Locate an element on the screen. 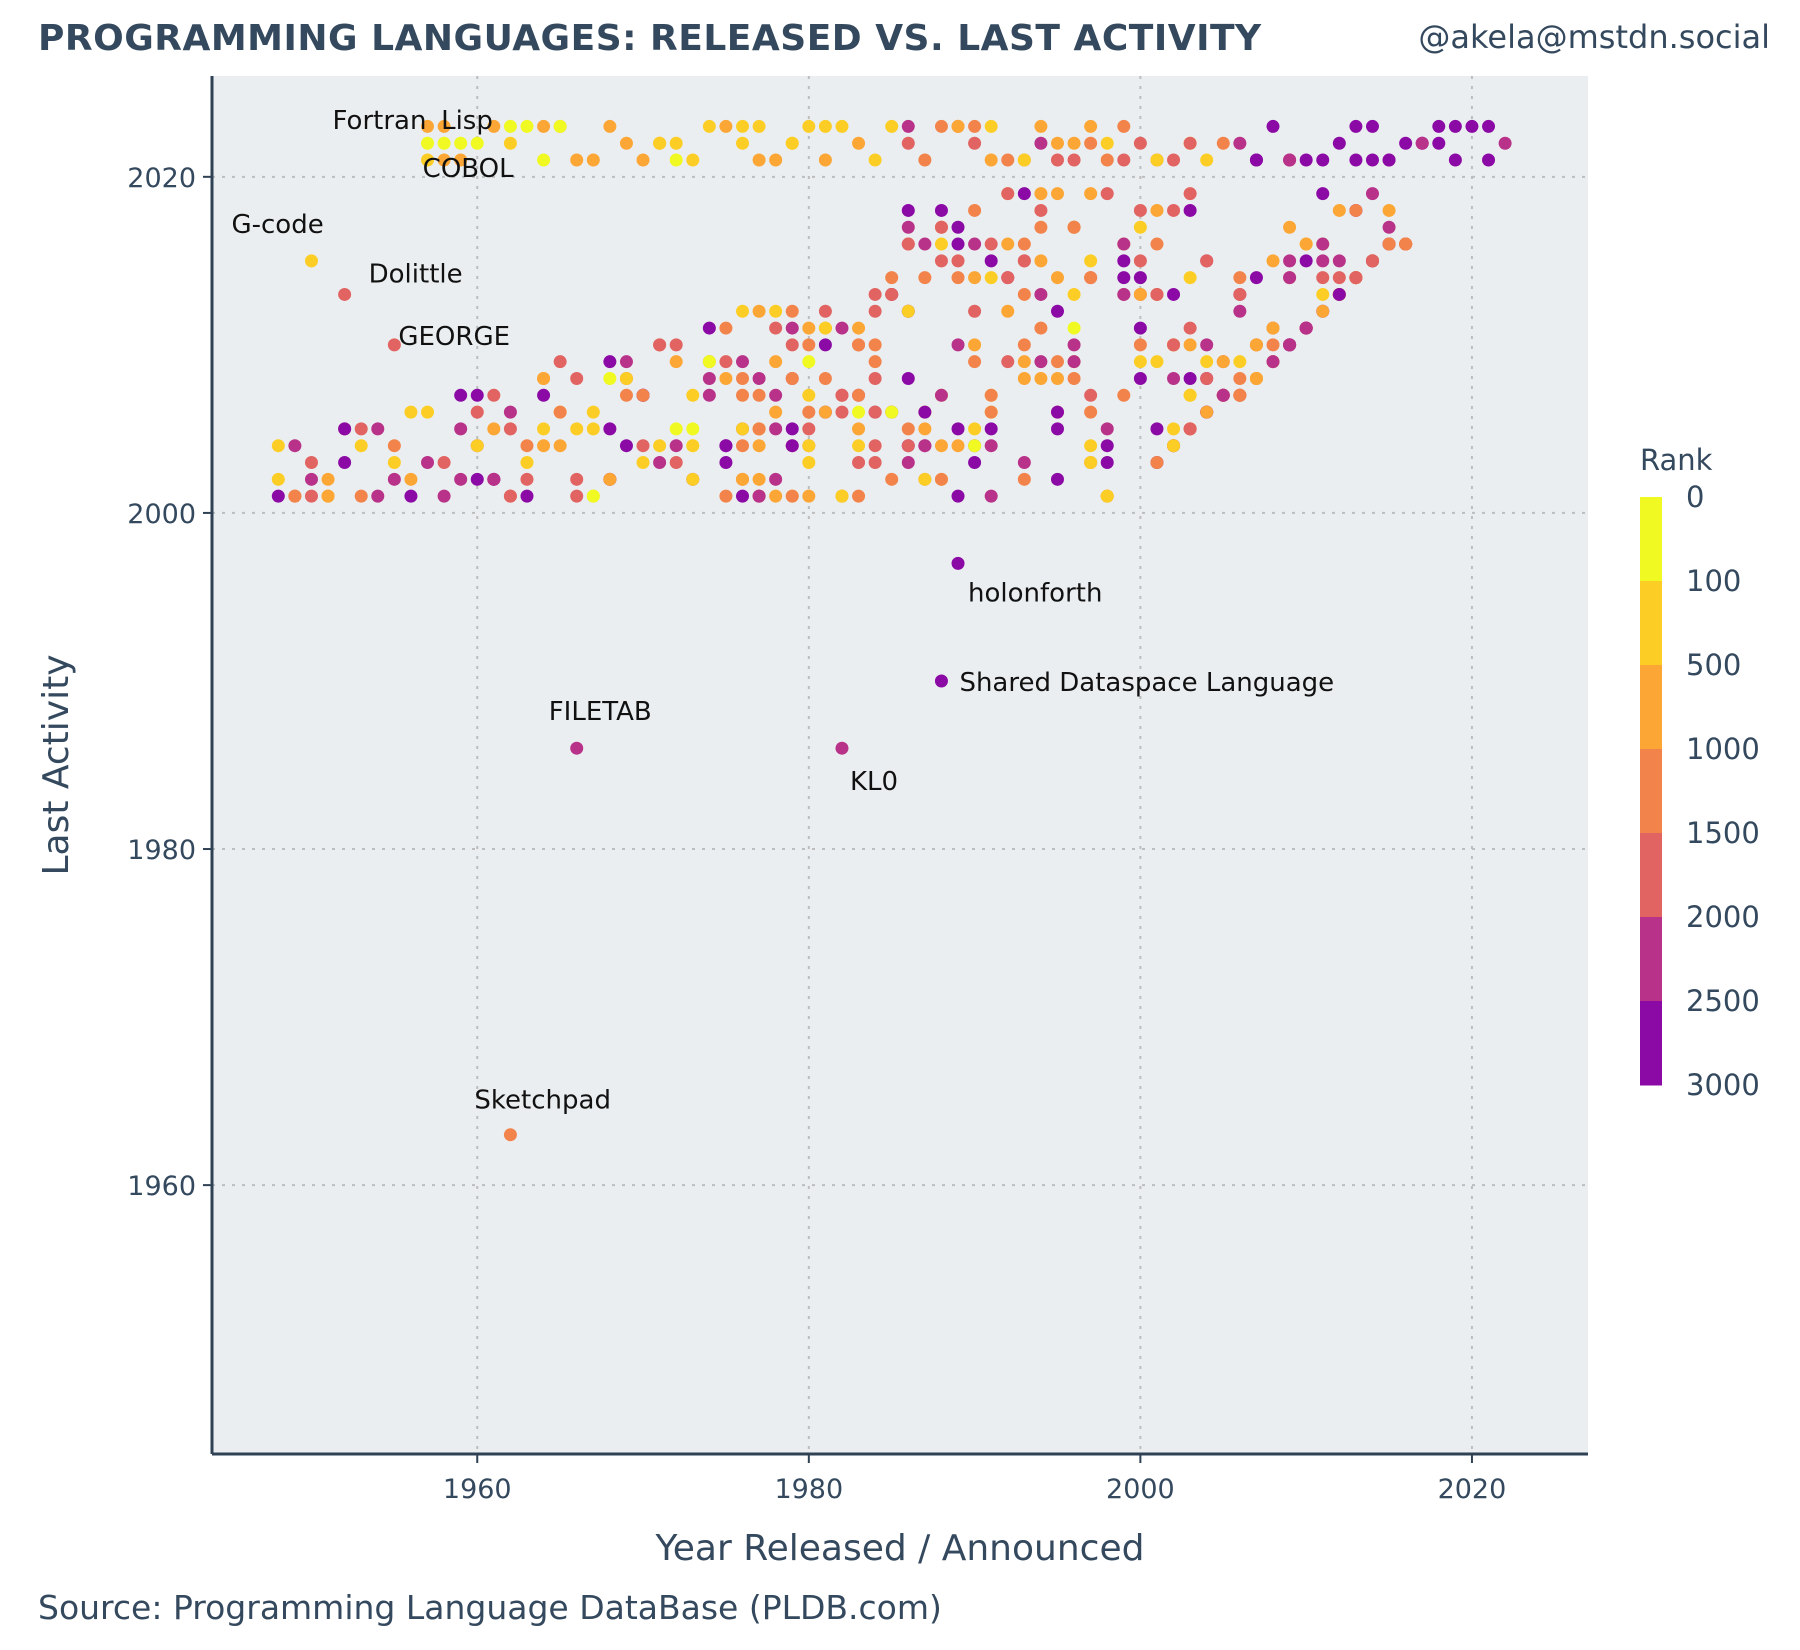 The image size is (1800, 1650). x-tick-label: 2020 is located at coordinates (1472, 1489).